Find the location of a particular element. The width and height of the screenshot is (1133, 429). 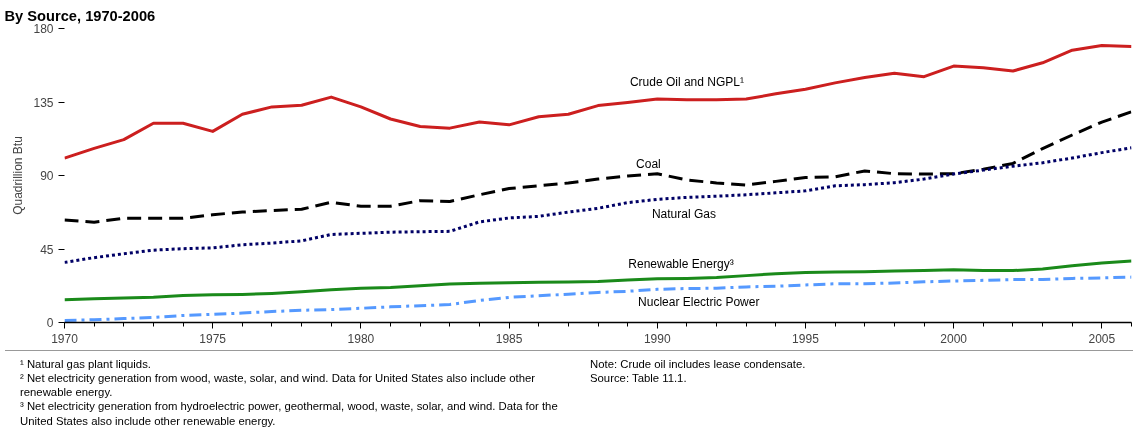

x-tick-label: 1970 is located at coordinates (65, 338).